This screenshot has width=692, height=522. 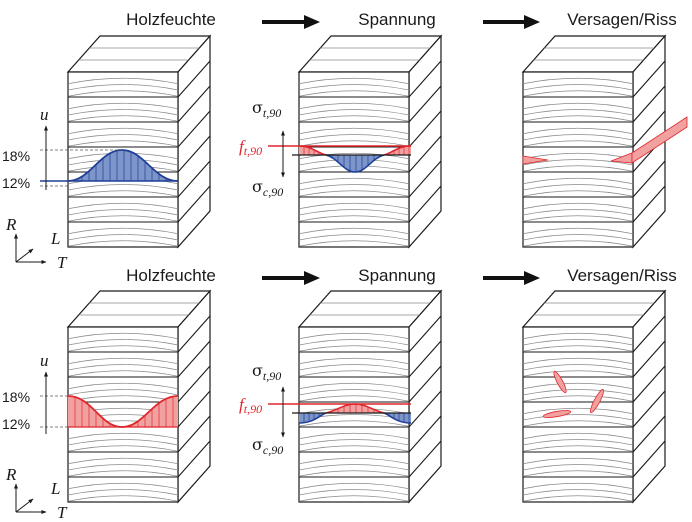 I want to click on title-spannung-1: Spannung, so click(x=397, y=19).